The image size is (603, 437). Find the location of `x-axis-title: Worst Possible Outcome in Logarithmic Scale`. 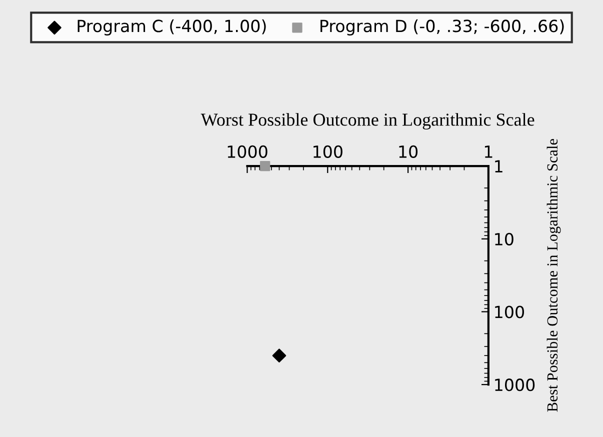

x-axis-title: Worst Possible Outcome in Logarithmic Scale is located at coordinates (367, 121).